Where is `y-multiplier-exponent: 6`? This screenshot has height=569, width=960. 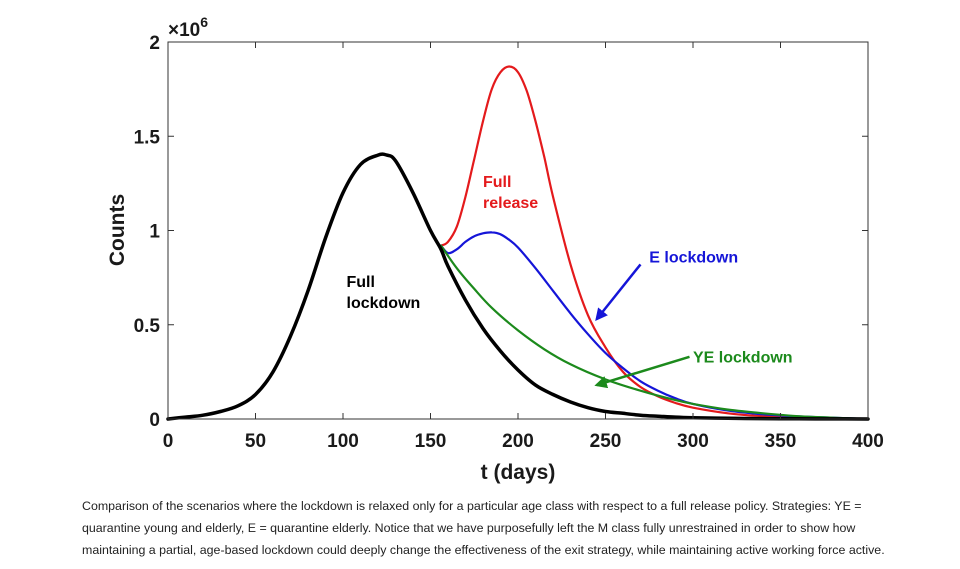 y-multiplier-exponent: 6 is located at coordinates (204, 22).